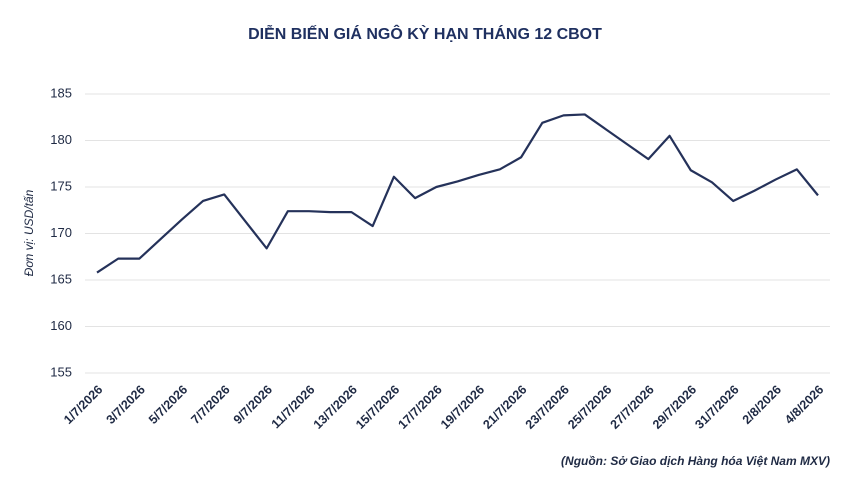 The height and width of the screenshot is (477, 850). What do you see at coordinates (589, 407) in the screenshot?
I see `x-tick-label: 25/7/2026` at bounding box center [589, 407].